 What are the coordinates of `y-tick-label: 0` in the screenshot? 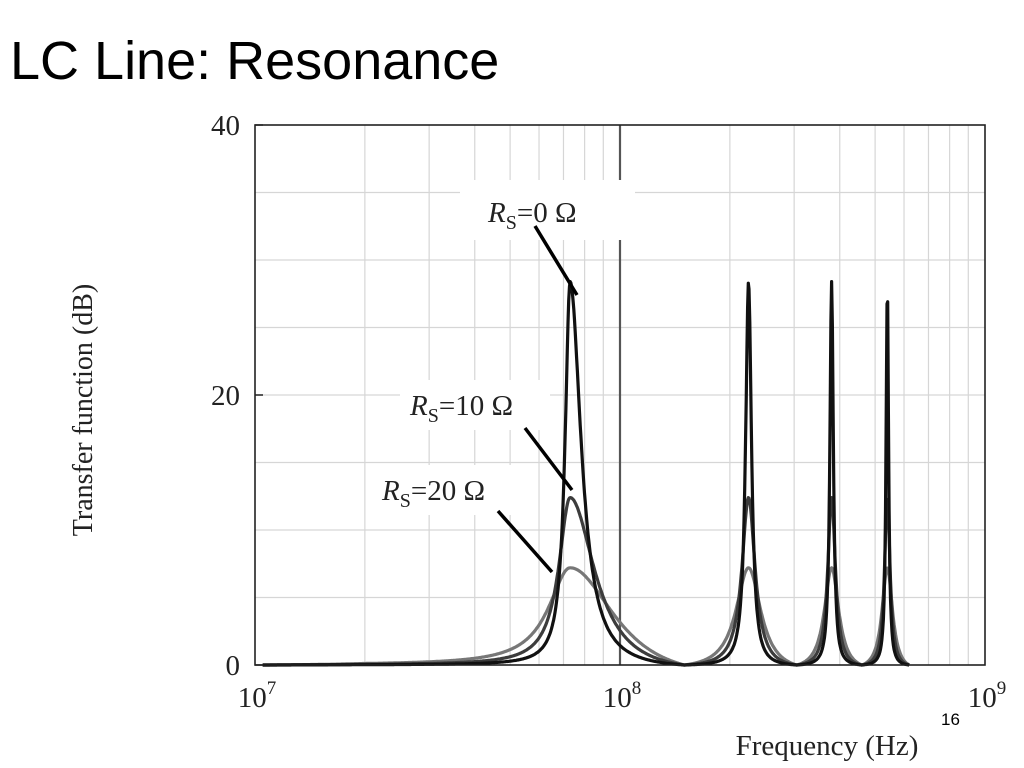 It's located at (233, 666).